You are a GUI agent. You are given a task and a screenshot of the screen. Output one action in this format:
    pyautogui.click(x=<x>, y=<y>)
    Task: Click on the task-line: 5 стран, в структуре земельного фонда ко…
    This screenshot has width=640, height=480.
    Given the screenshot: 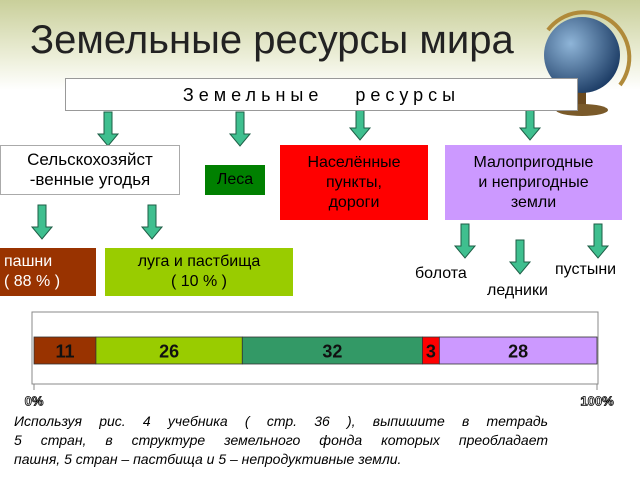 What is the action you would take?
    pyautogui.click(x=281, y=440)
    